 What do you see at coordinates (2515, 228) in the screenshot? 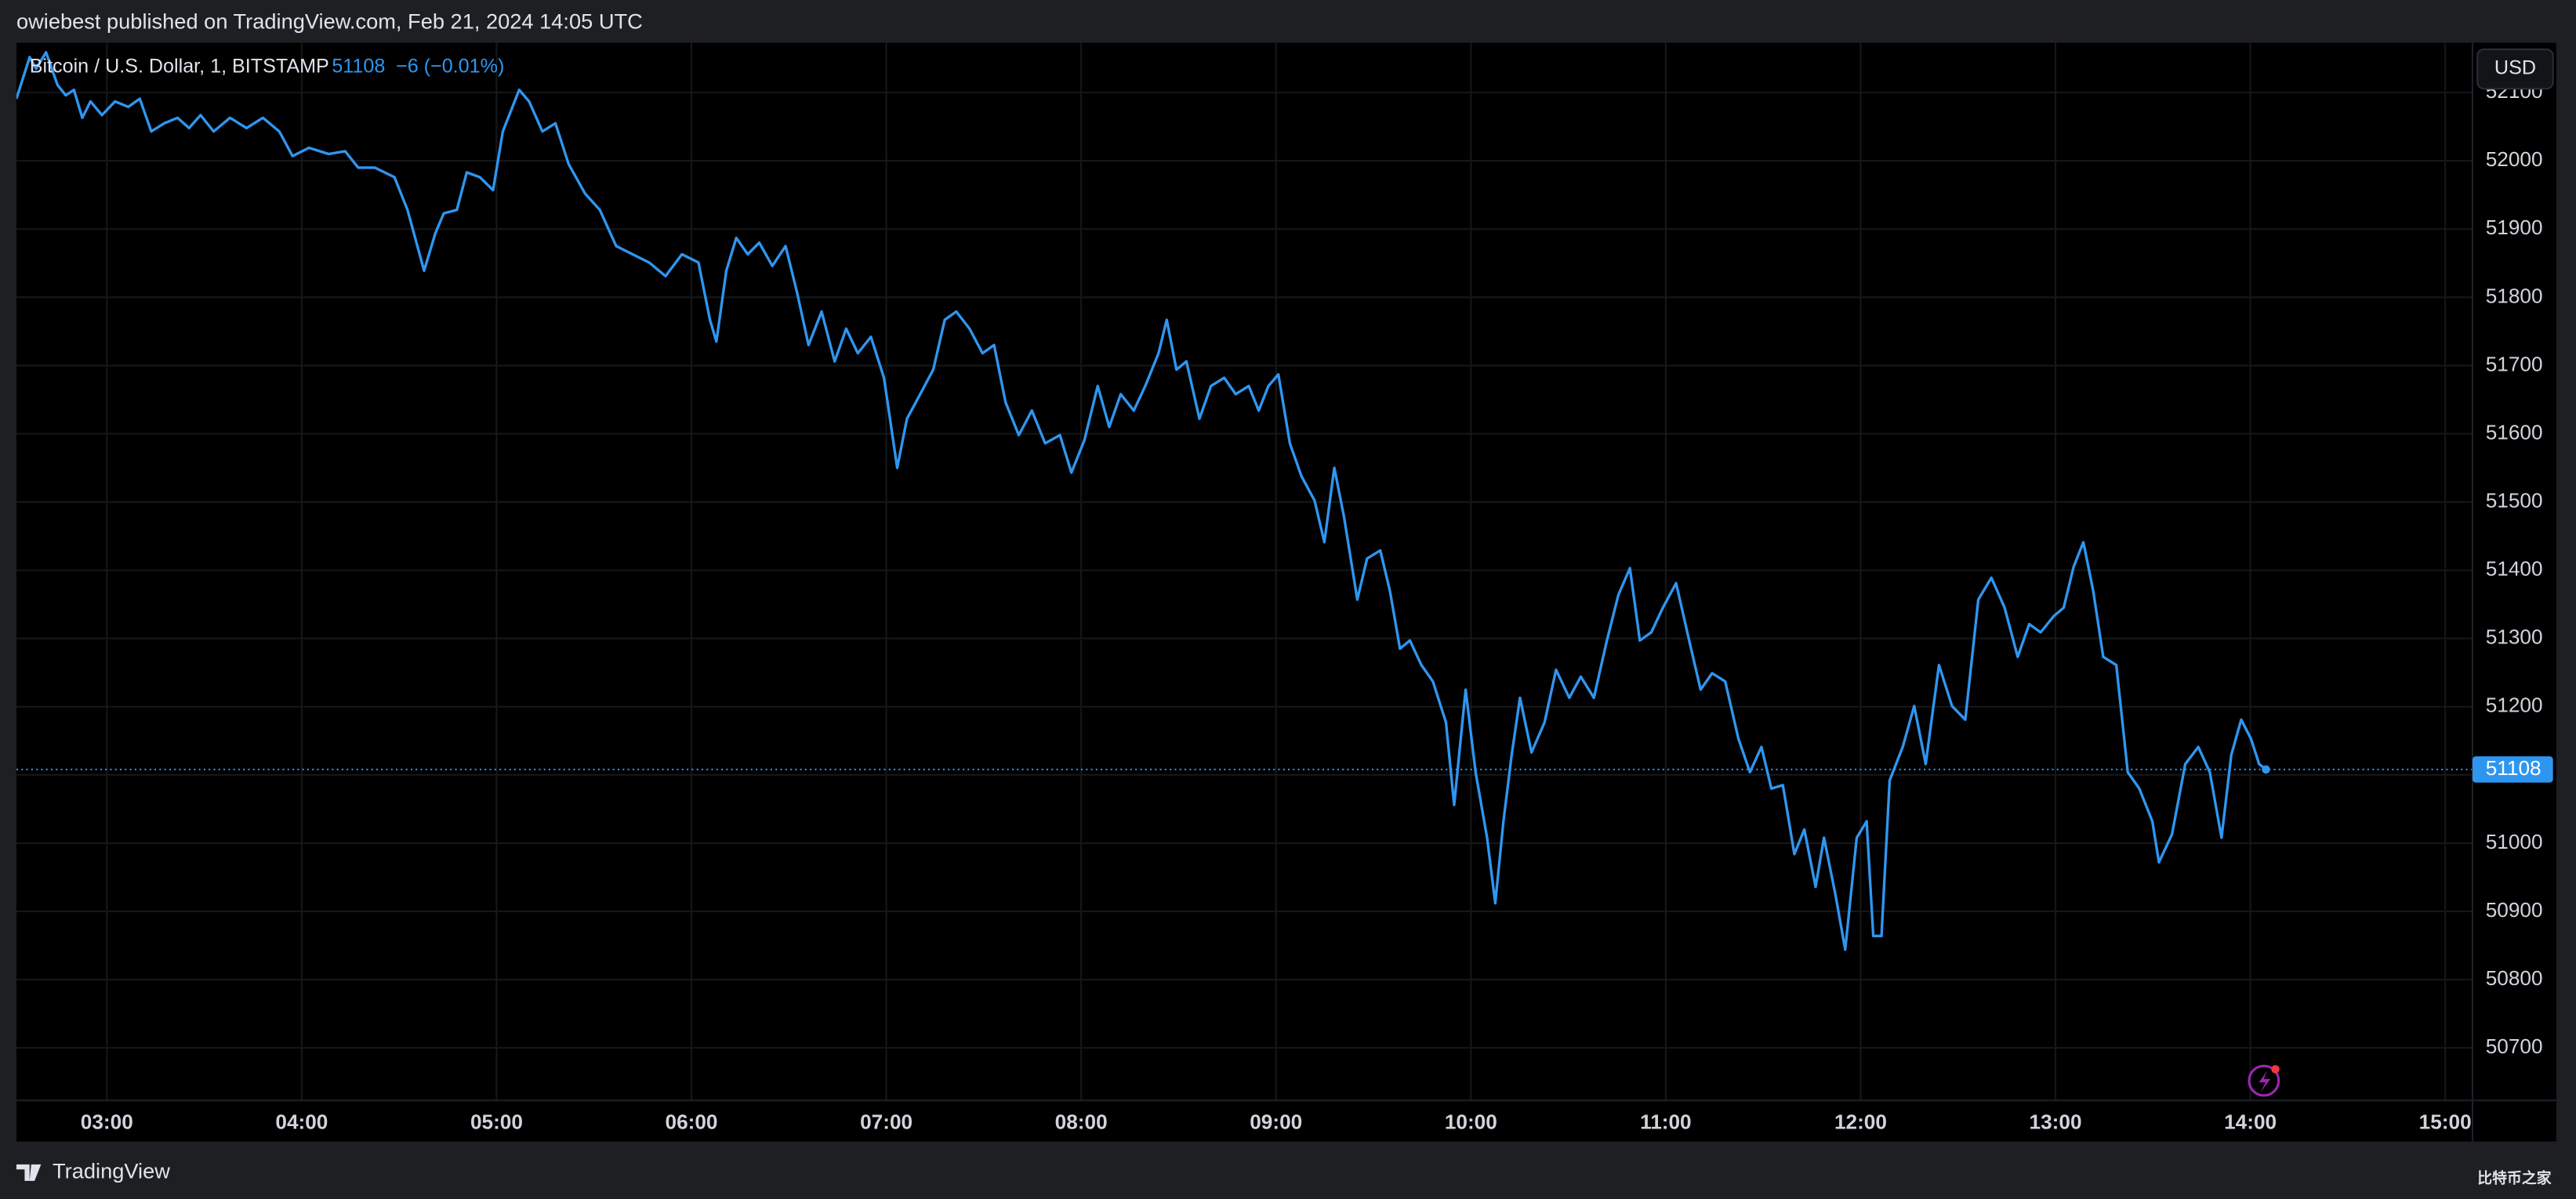
I see `y-tick-label: 51900` at bounding box center [2515, 228].